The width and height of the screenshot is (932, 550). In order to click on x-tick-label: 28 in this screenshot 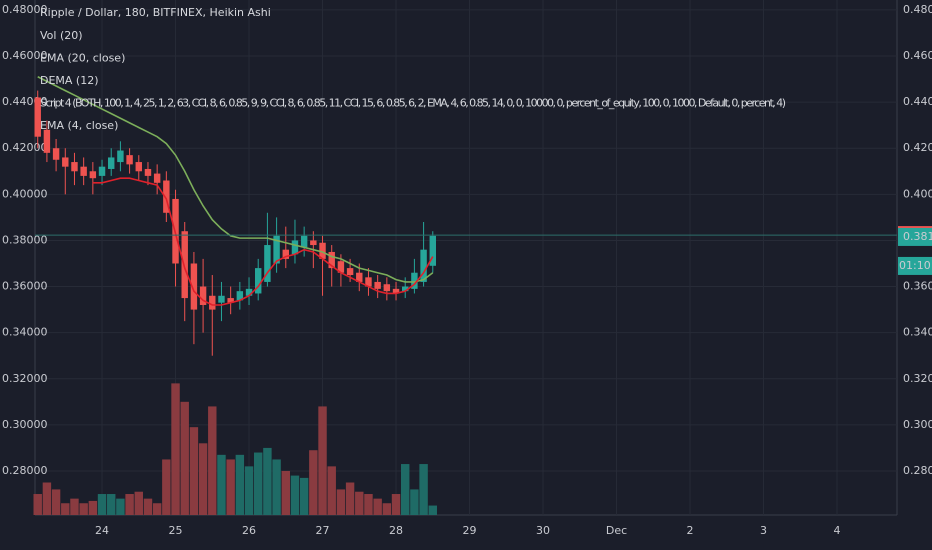, I will do `click(396, 530)`.